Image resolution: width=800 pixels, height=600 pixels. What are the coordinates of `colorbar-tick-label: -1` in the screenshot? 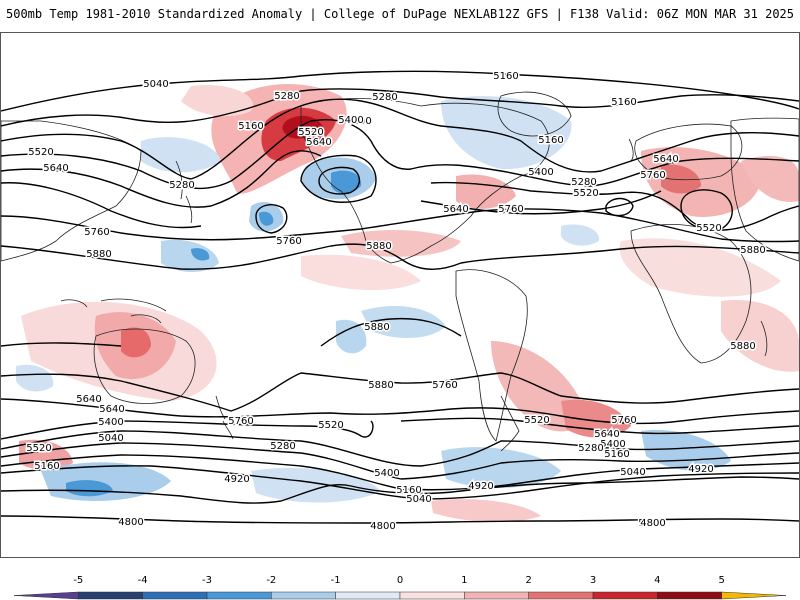 It's located at (336, 580).